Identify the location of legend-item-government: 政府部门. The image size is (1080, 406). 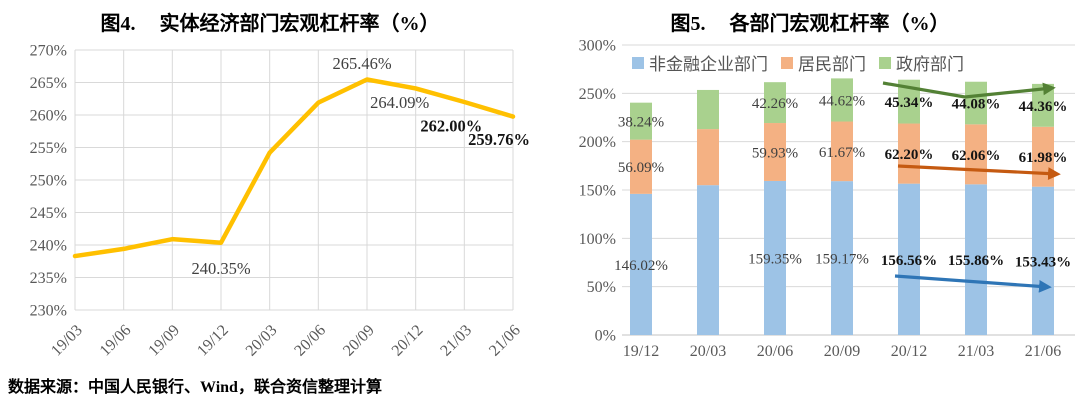
(921, 62).